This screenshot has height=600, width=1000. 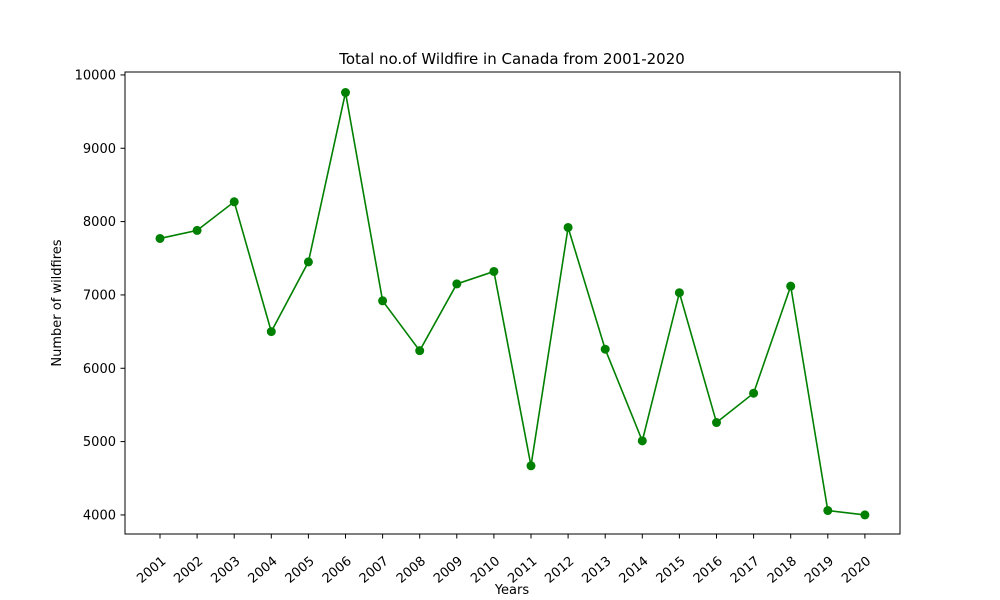 What do you see at coordinates (679, 293) in the screenshot?
I see `data-point-2015` at bounding box center [679, 293].